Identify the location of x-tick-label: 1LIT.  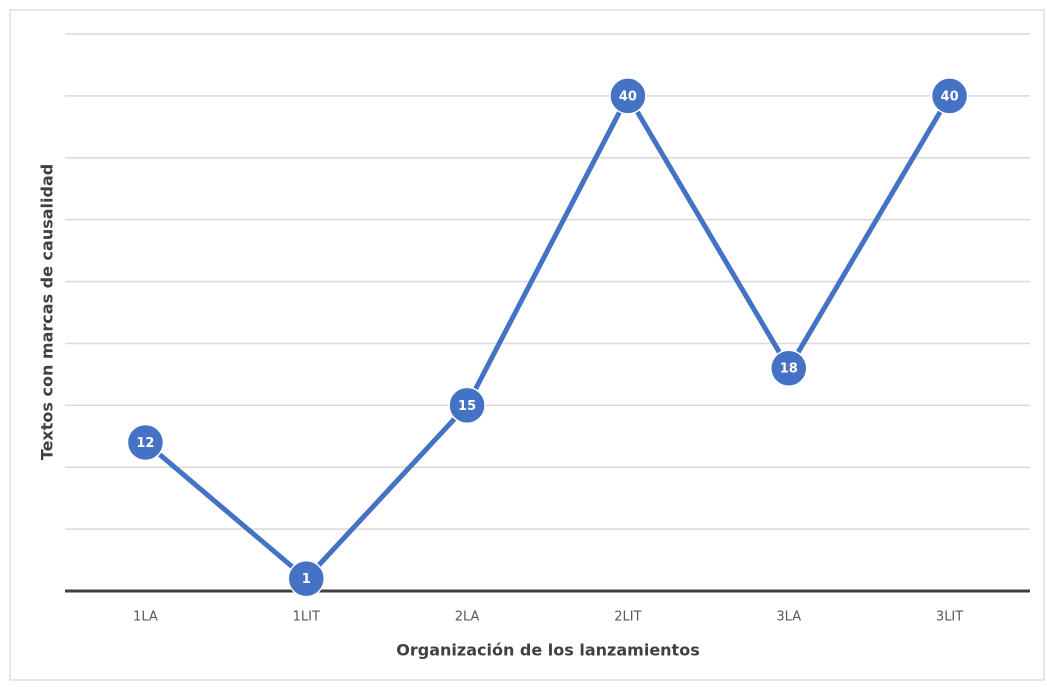
(306, 617).